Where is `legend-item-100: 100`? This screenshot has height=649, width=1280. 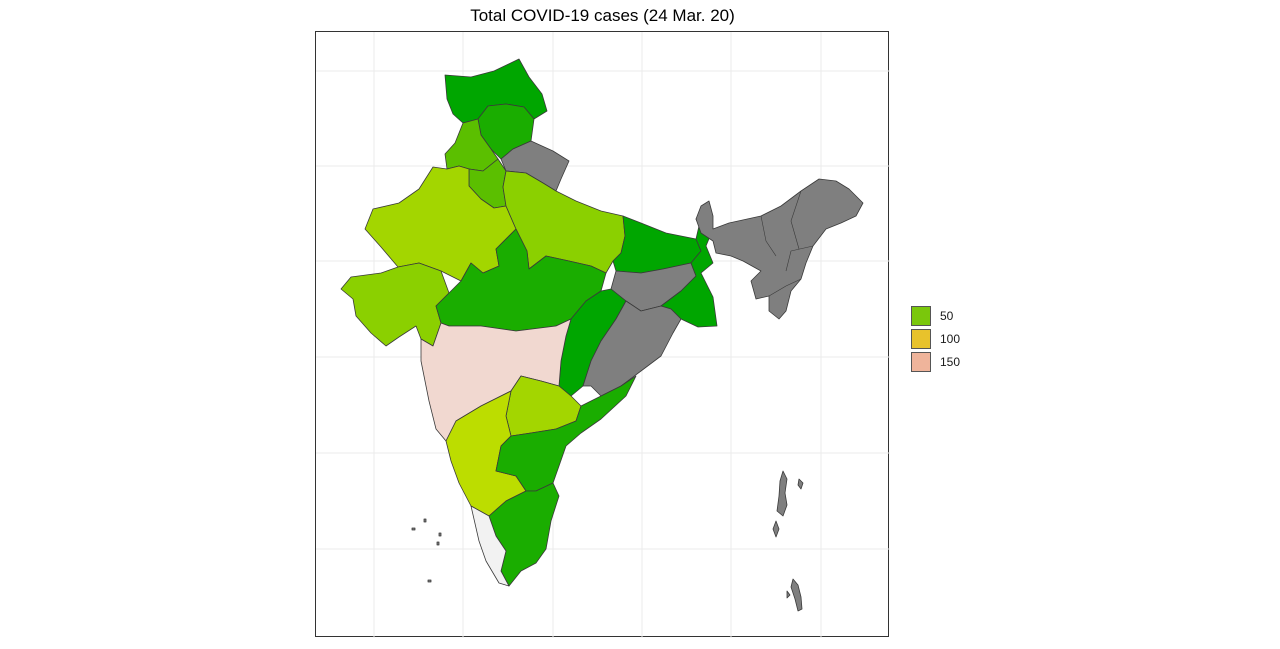
legend-item-100: 100 is located at coordinates (935, 338).